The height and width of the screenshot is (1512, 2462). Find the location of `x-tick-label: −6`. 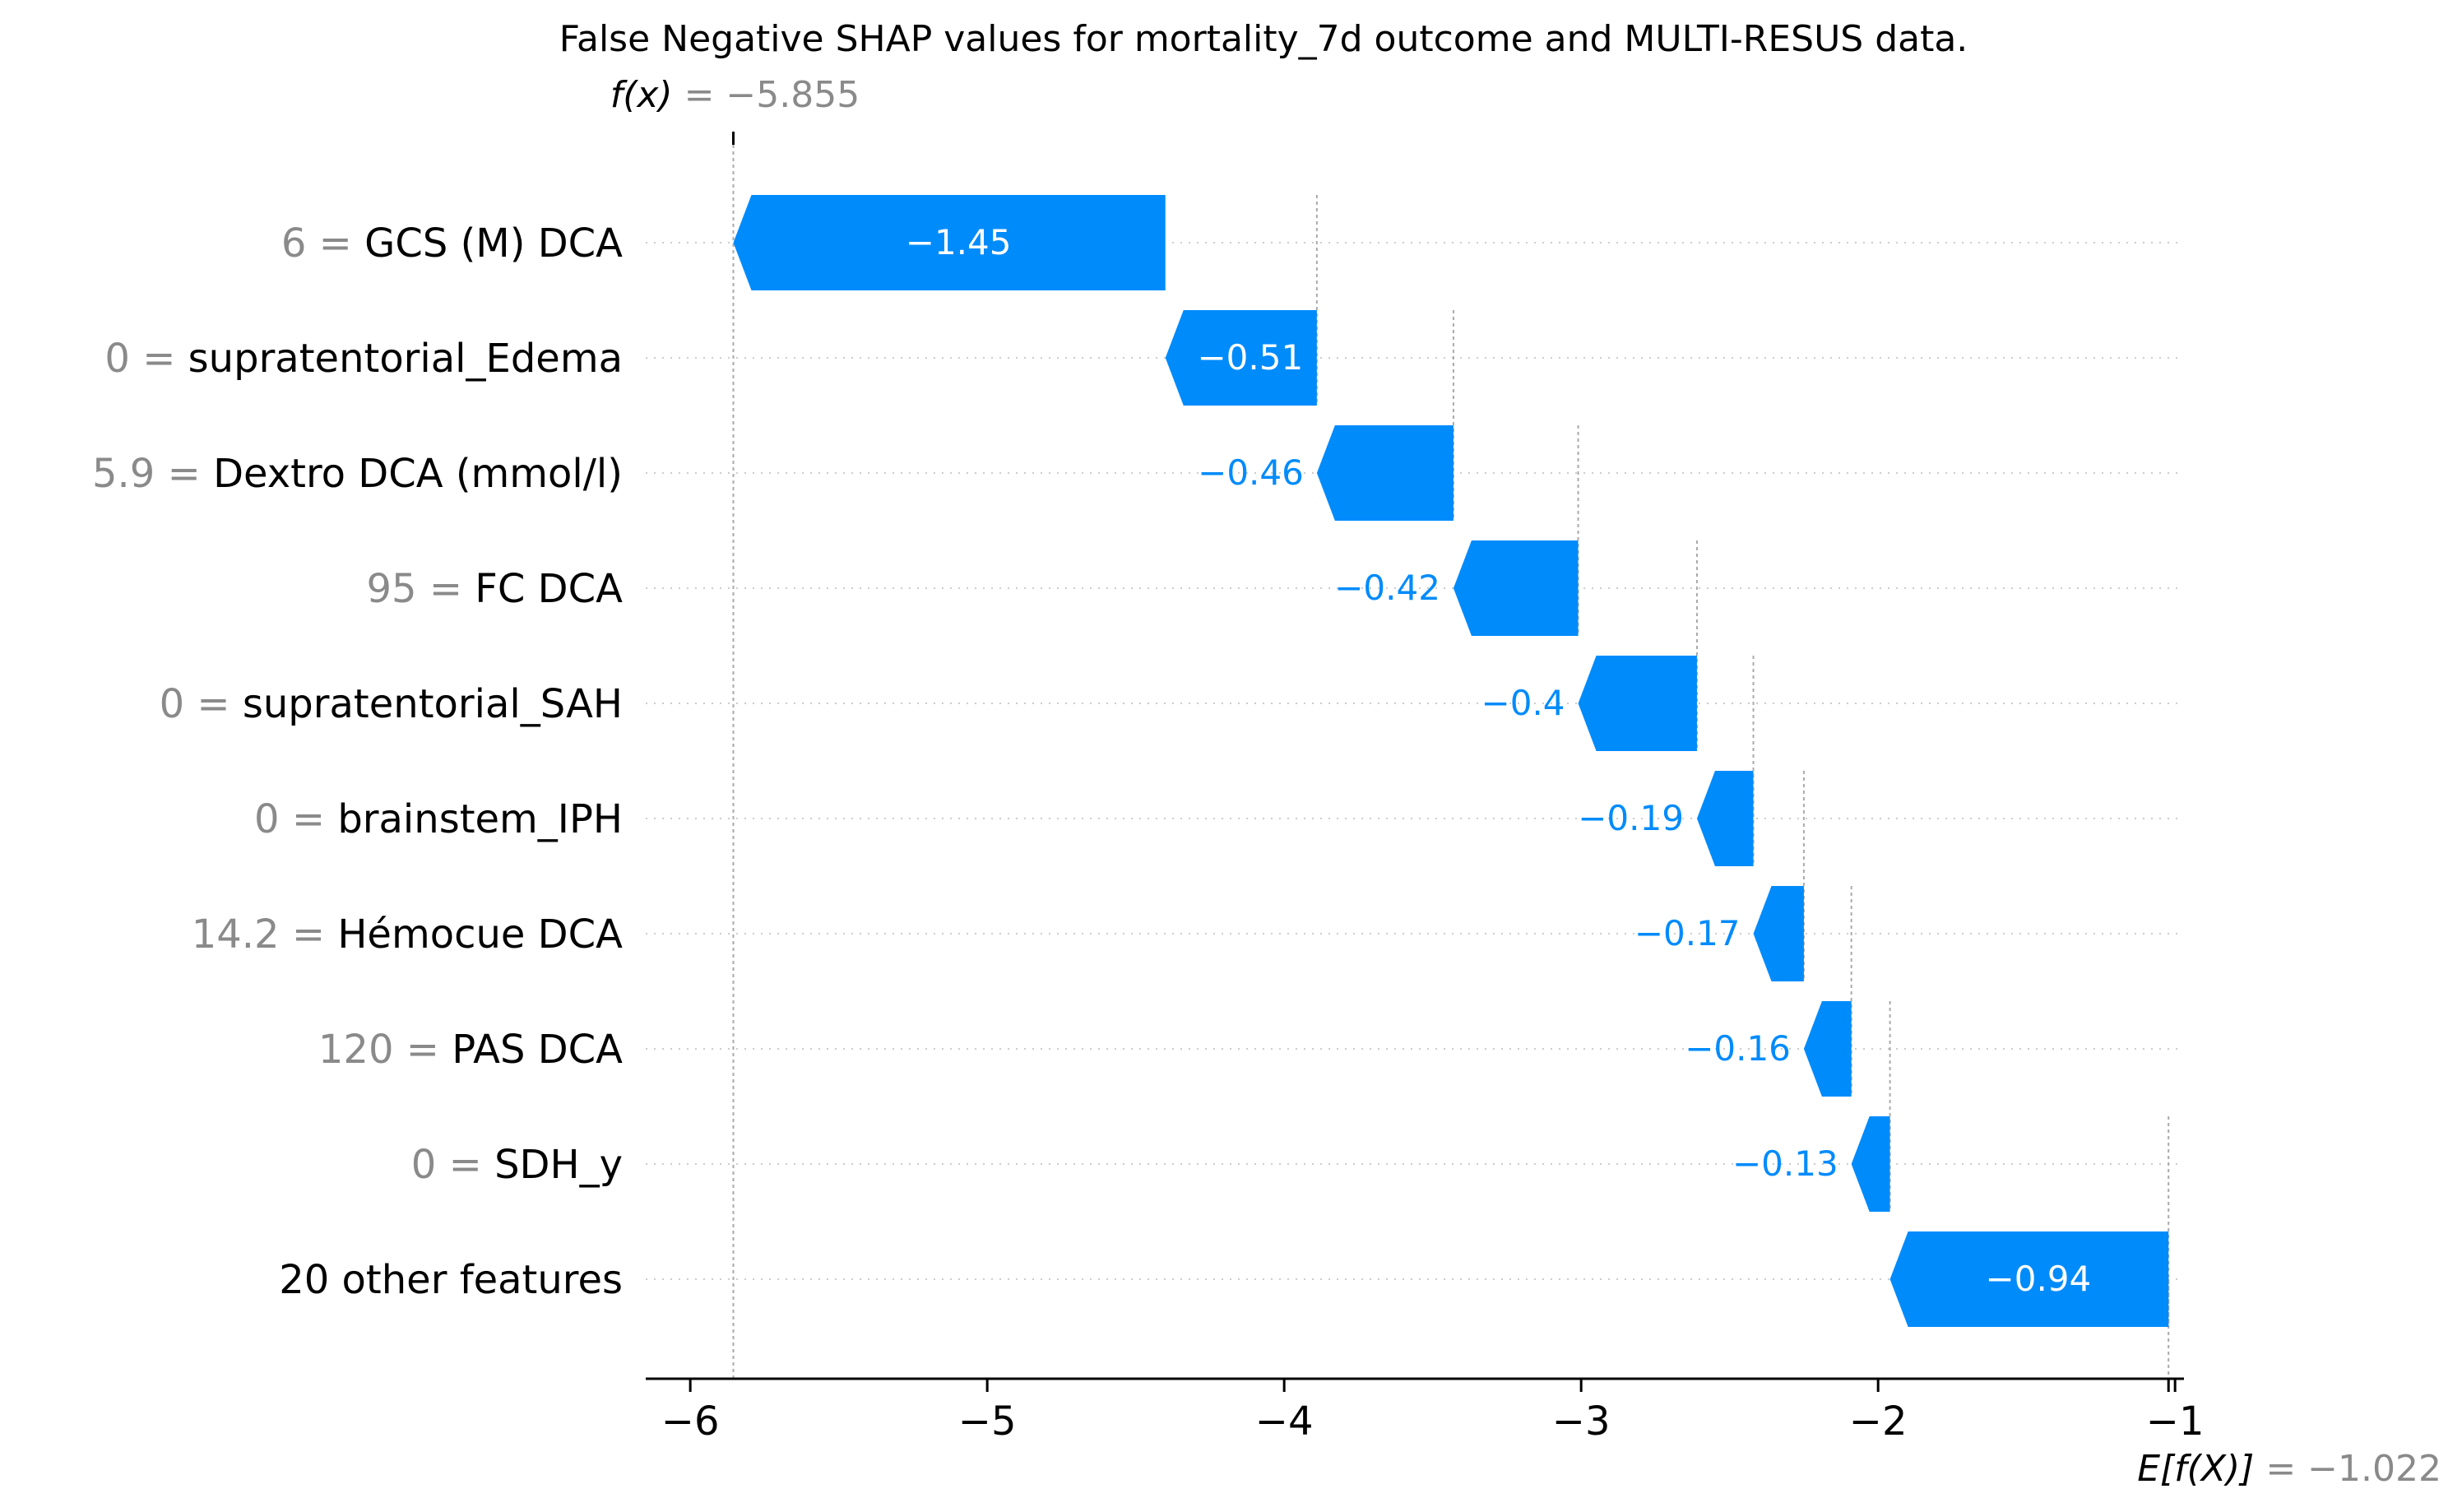

x-tick-label: −6 is located at coordinates (691, 1421).